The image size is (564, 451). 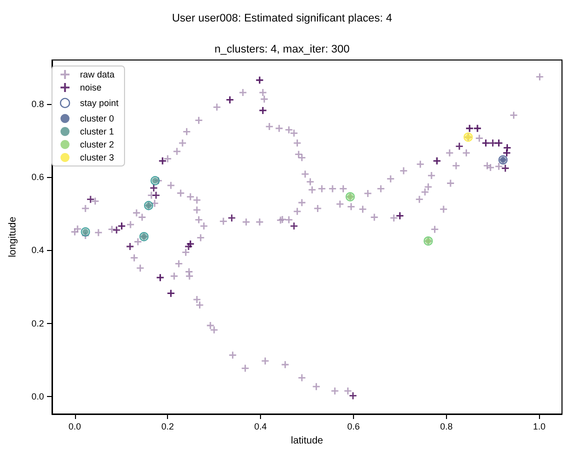 I want to click on legend-label: cluster 1, so click(x=97, y=131).